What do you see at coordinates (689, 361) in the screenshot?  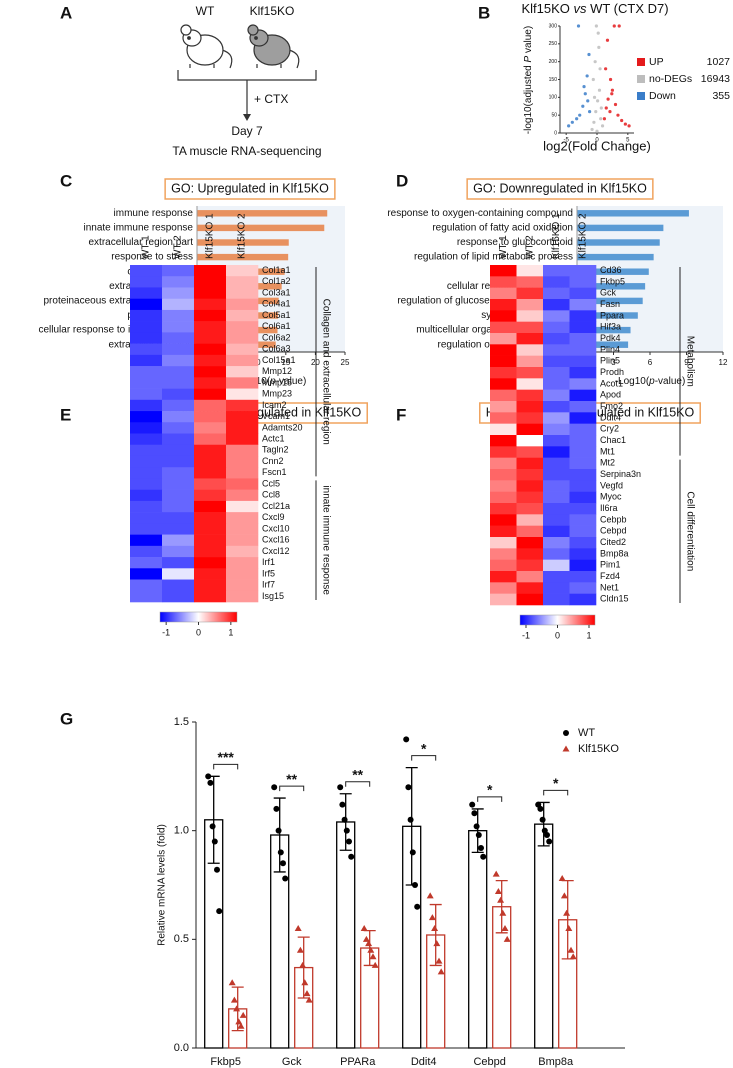 I see `group-label: Metabolism` at bounding box center [689, 361].